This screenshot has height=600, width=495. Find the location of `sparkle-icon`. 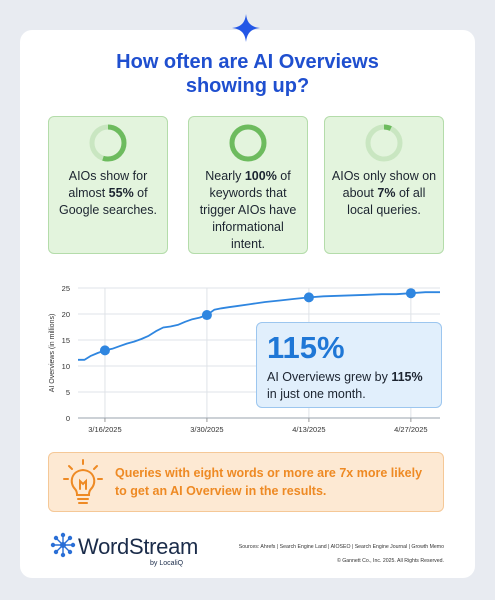

sparkle-icon is located at coordinates (246, 28).